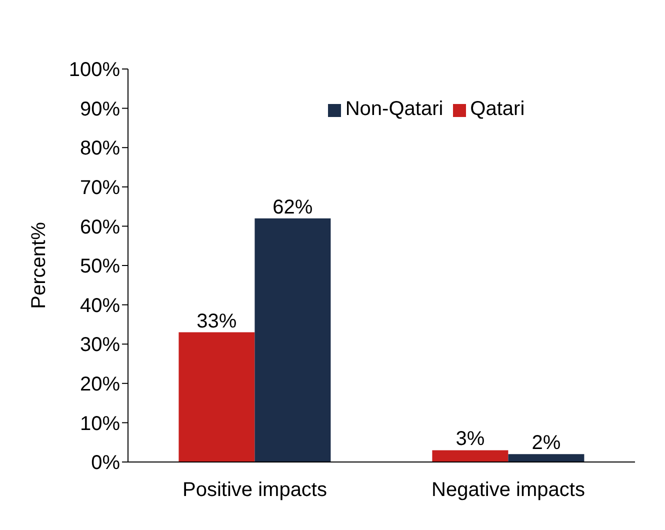 This screenshot has width=665, height=530. I want to click on data-label: 3%, so click(470, 439).